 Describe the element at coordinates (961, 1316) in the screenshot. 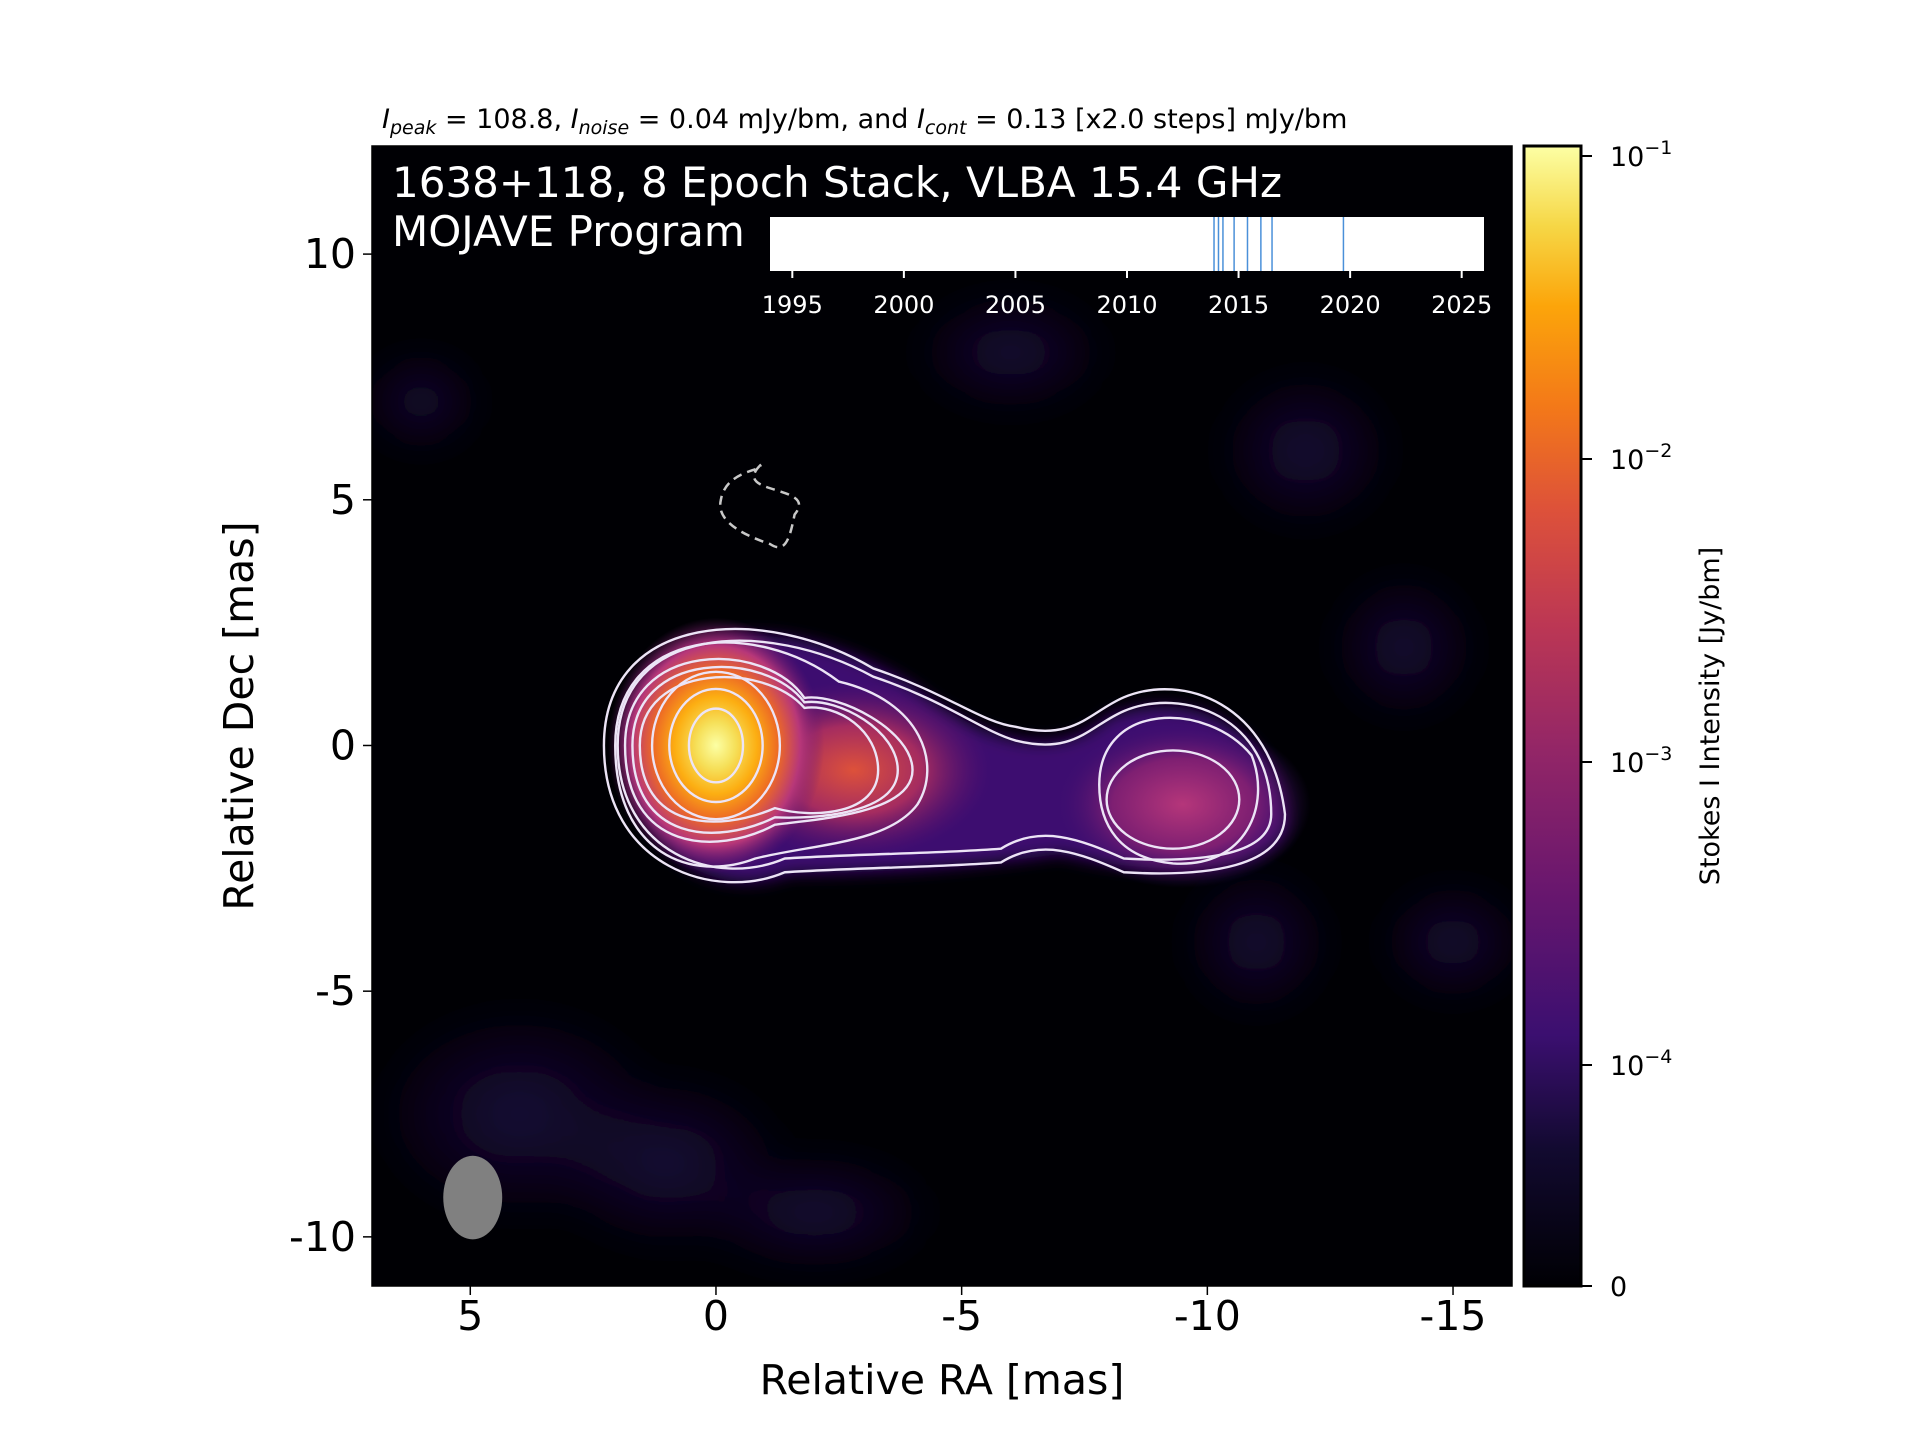

I see `x-tick-label: -5` at that location.